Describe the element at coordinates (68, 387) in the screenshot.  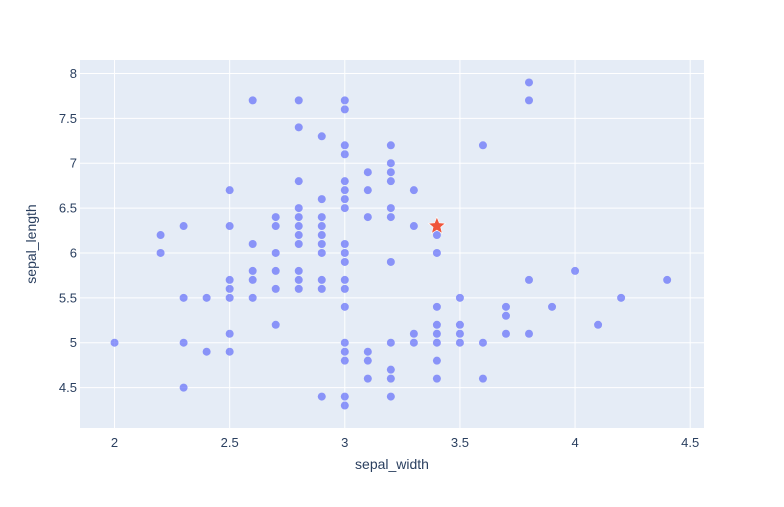
I see `y-tick-label: 4.5` at that location.